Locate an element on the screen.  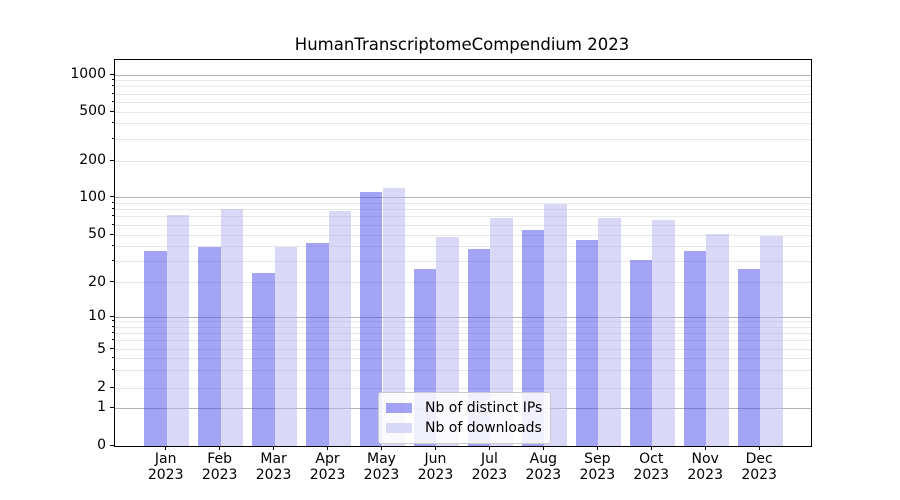
bar-distinct-ips-jan is located at coordinates (155, 348).